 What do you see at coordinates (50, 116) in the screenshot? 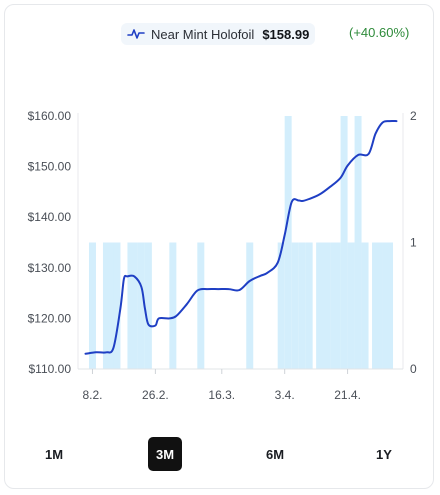
I see `y-tick-label: $160.00` at bounding box center [50, 116].